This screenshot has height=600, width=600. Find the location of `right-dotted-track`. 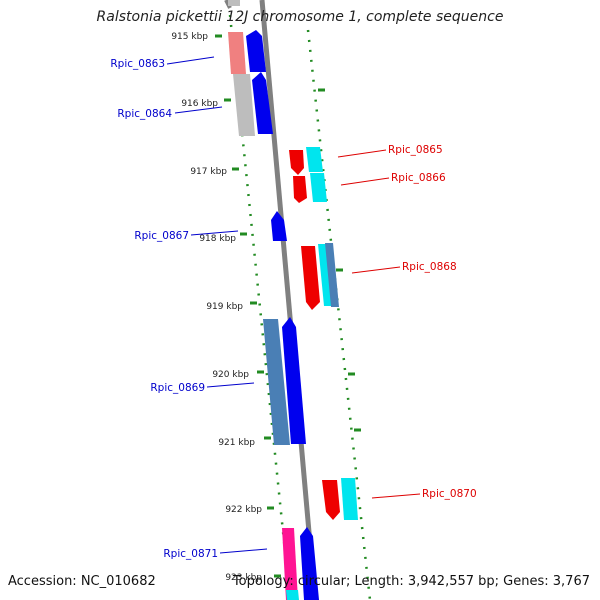

right-dotted-track is located at coordinates (339, 314).